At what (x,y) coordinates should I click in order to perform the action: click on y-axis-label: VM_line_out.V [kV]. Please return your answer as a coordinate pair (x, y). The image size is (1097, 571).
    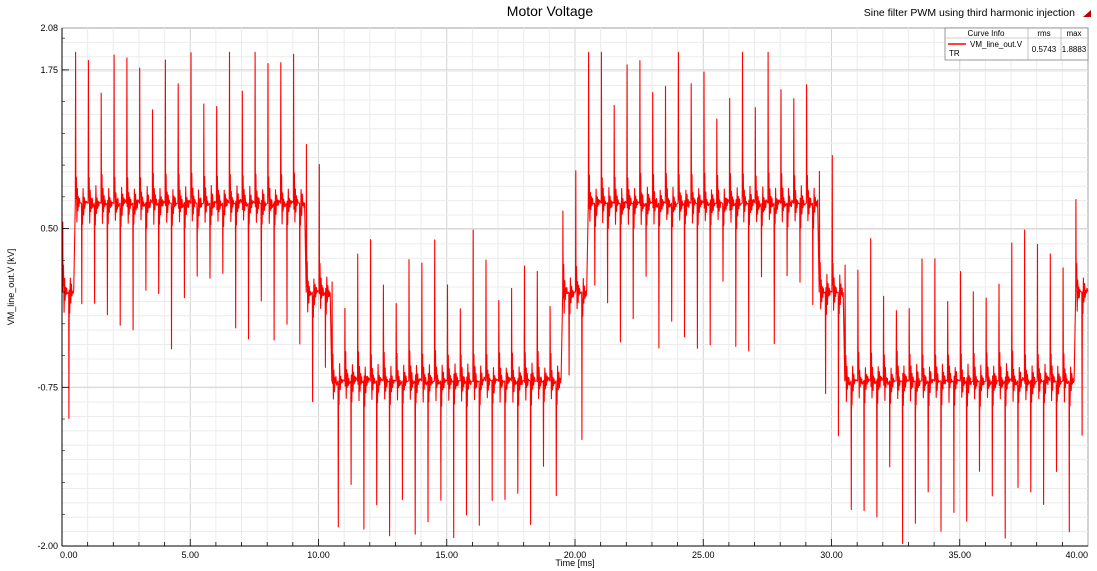
    Looking at the image, I should click on (11, 287).